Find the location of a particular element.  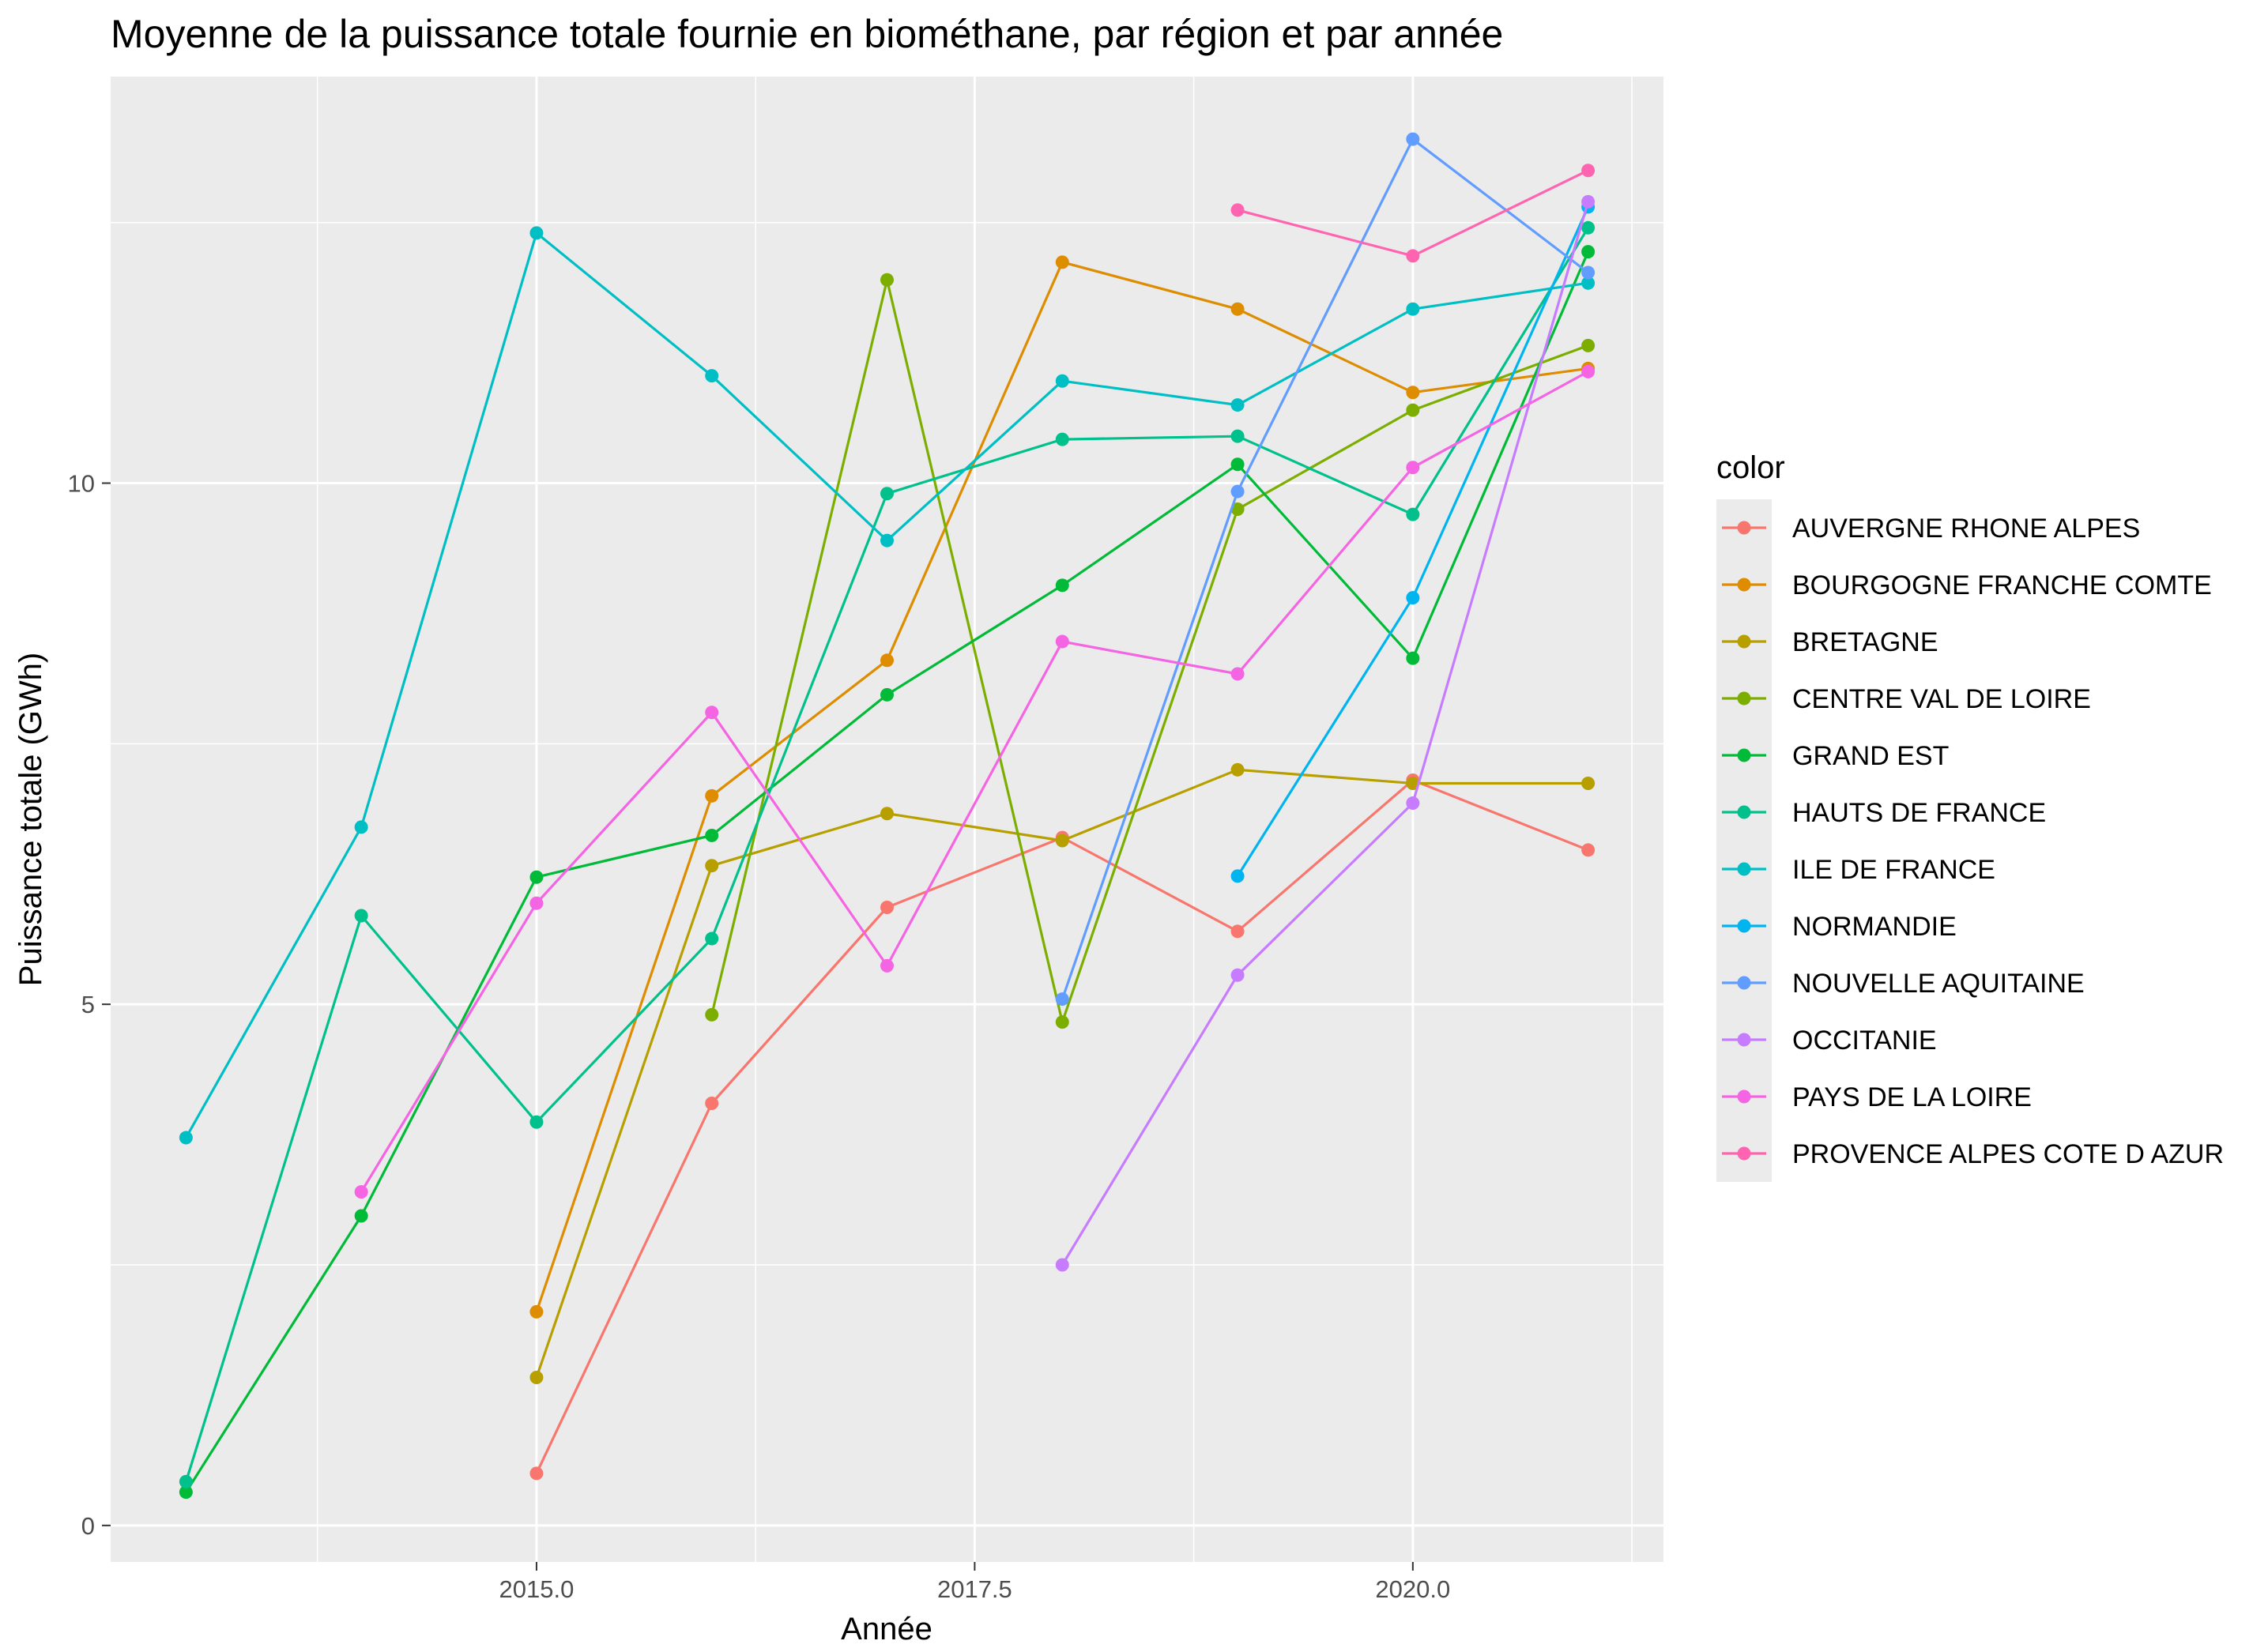

x-axis-title: Année is located at coordinates (887, 1629).